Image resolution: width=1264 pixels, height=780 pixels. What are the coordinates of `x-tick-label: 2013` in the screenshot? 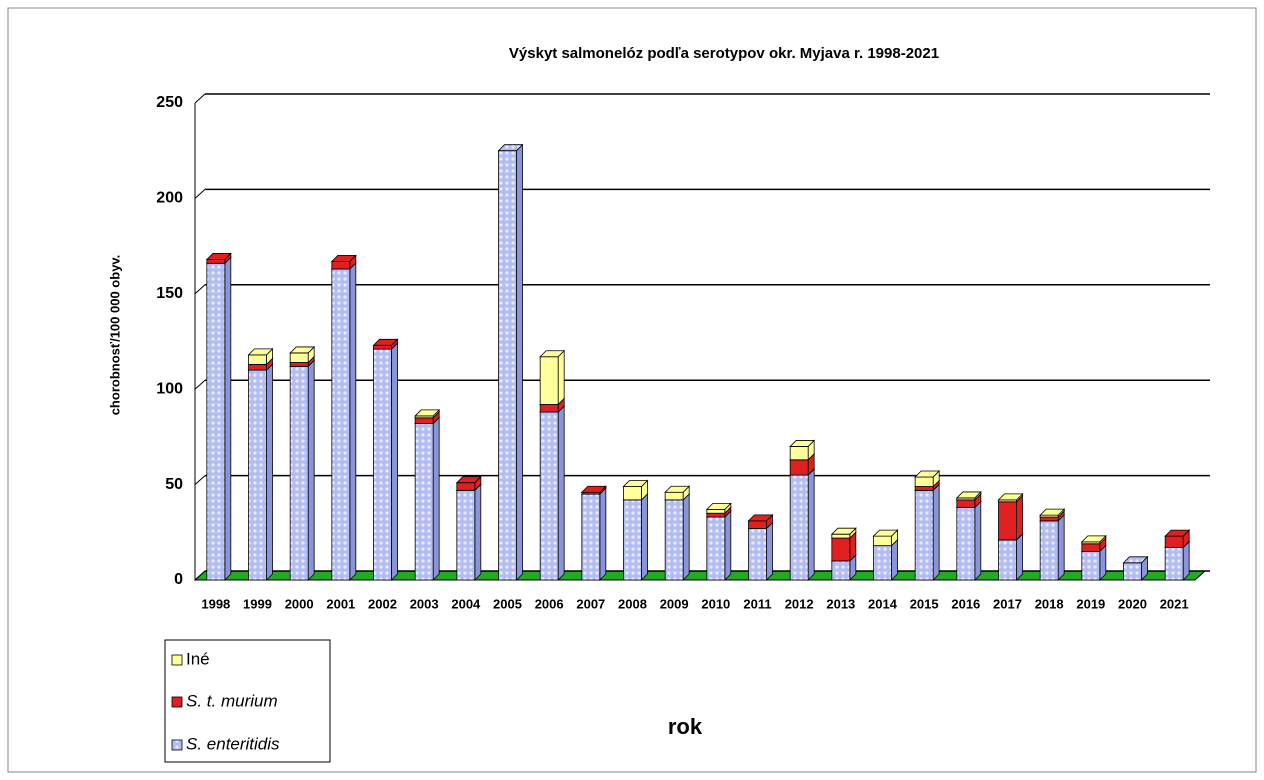 It's located at (840, 603).